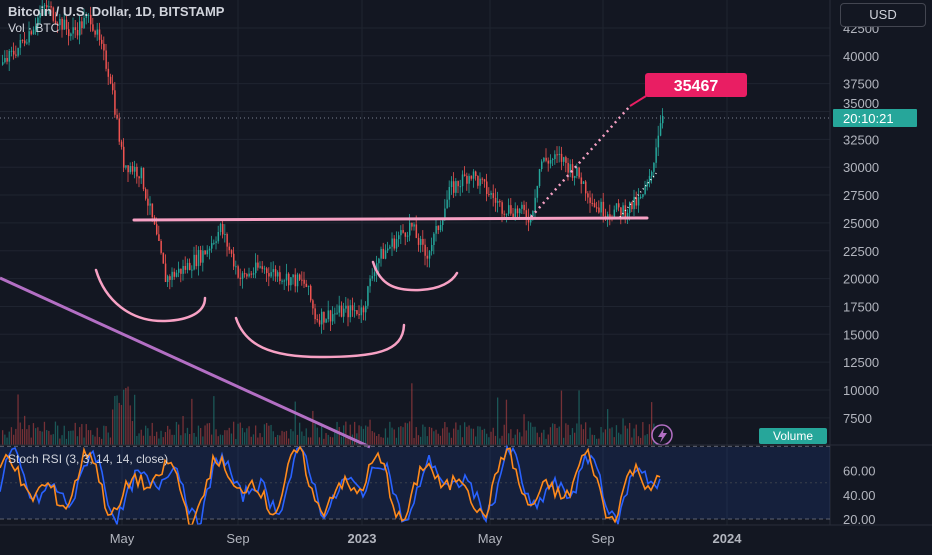 Image resolution: width=932 pixels, height=555 pixels. Describe the element at coordinates (883, 15) in the screenshot. I see `currency-button: USD` at that location.